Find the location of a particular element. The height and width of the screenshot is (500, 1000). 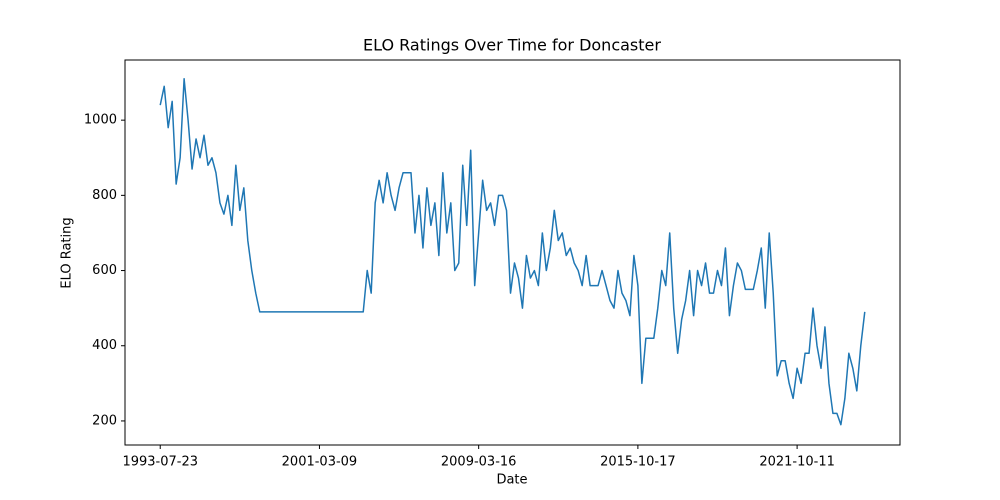

y-tick-label: 200 is located at coordinates (104, 420).